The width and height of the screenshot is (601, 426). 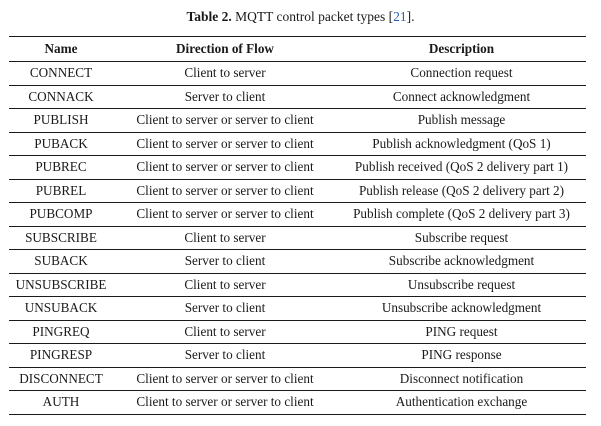 What do you see at coordinates (61, 379) in the screenshot?
I see `packet-name-cell: DISCONNECT` at bounding box center [61, 379].